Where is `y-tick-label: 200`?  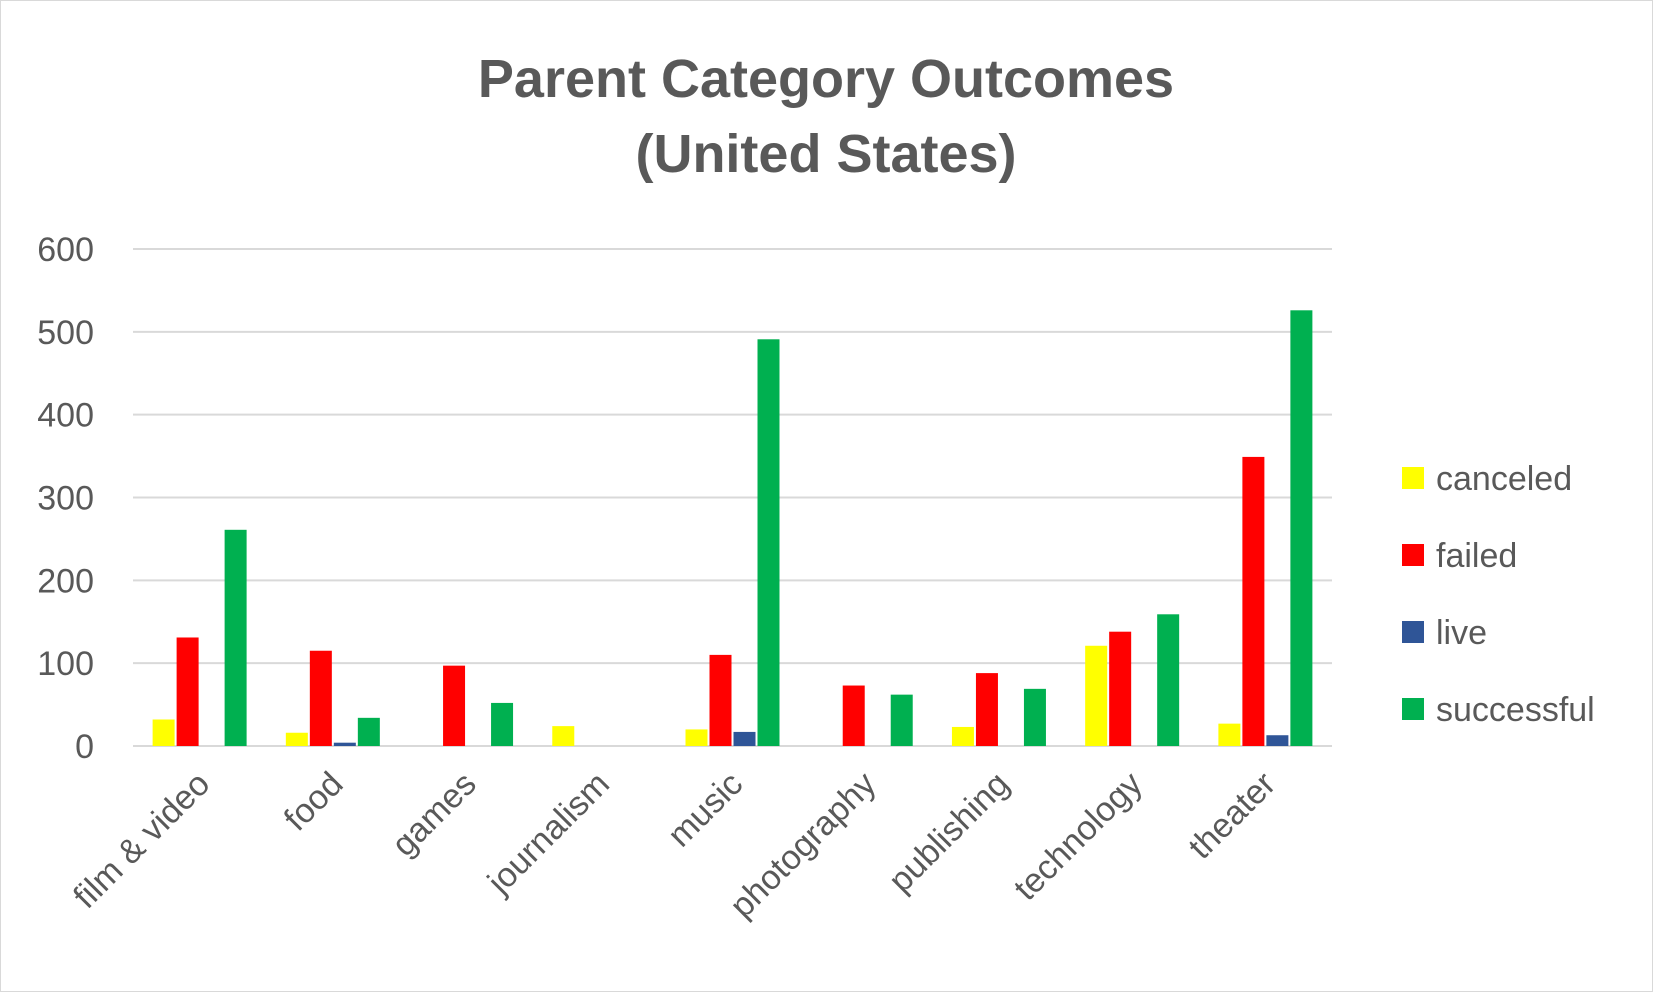 y-tick-label: 200 is located at coordinates (65, 581).